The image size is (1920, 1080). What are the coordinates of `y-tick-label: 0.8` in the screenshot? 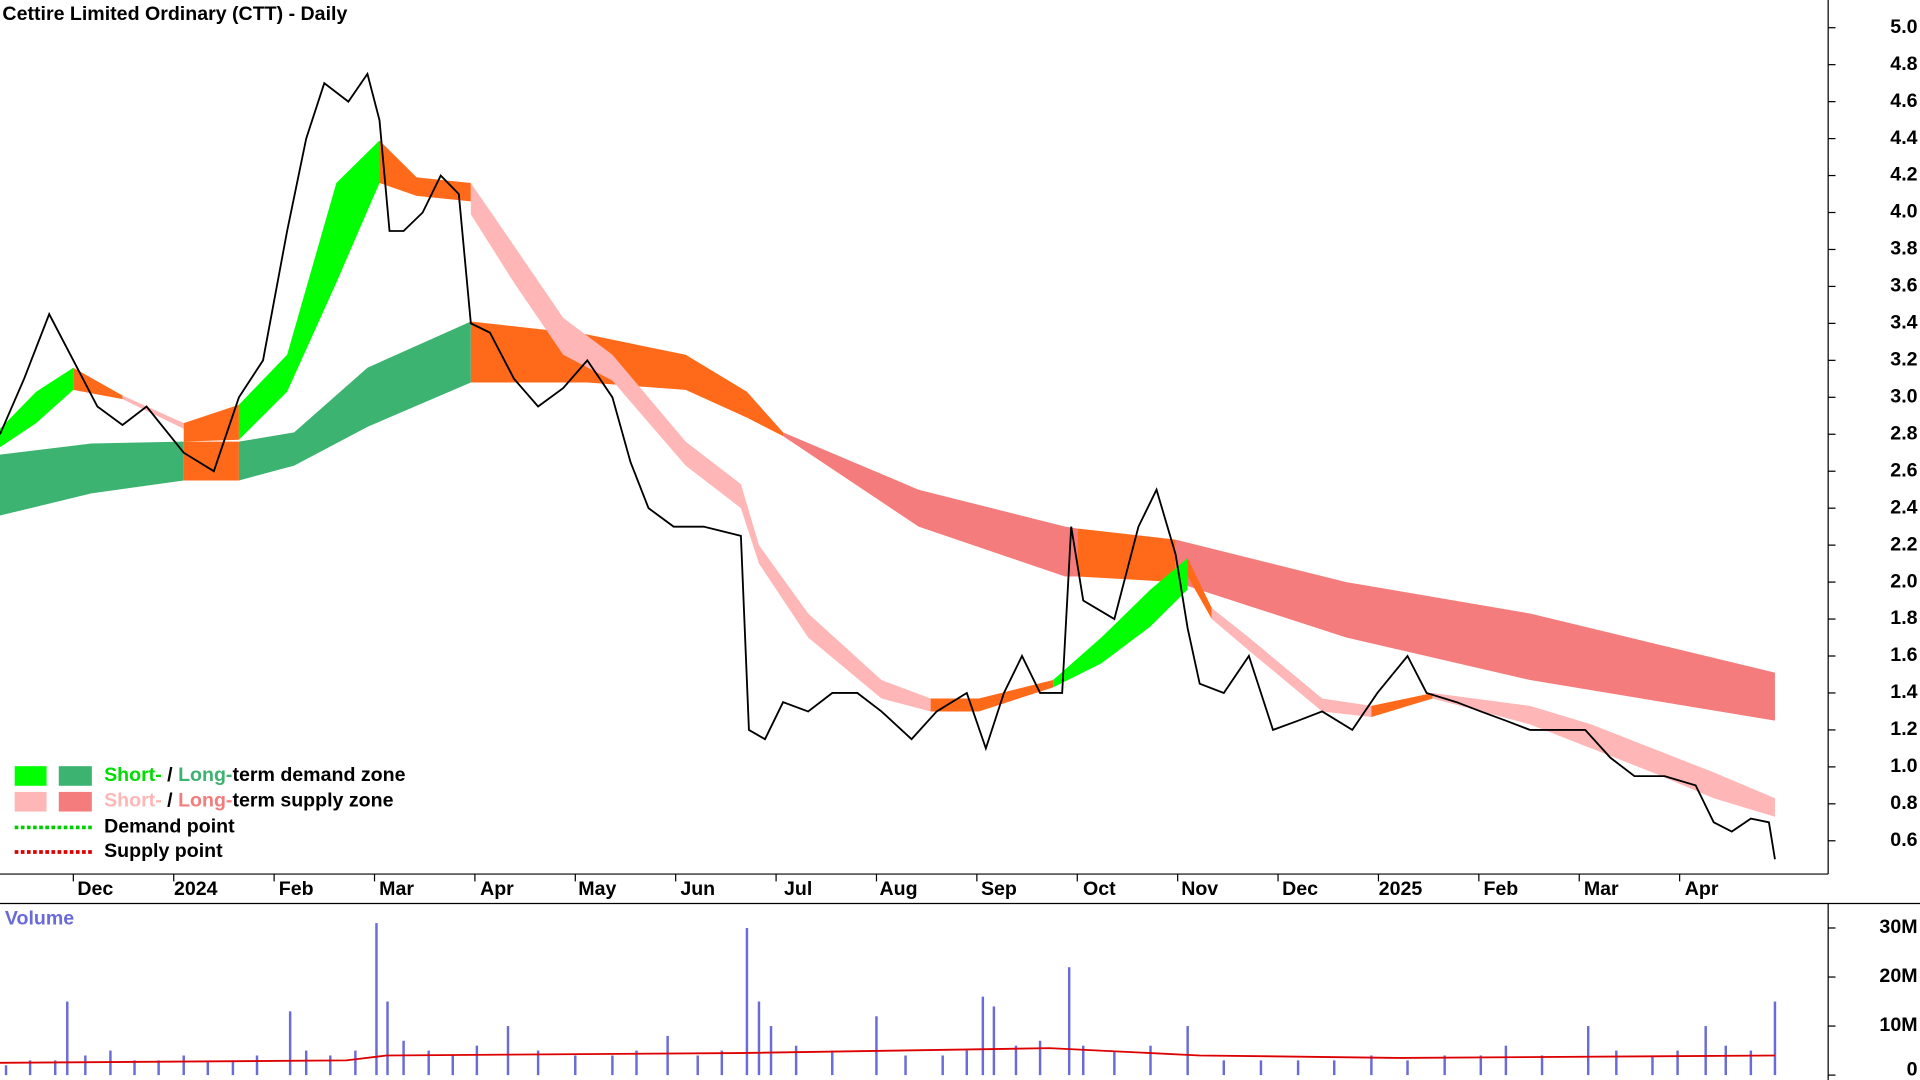 It's located at (1903, 803).